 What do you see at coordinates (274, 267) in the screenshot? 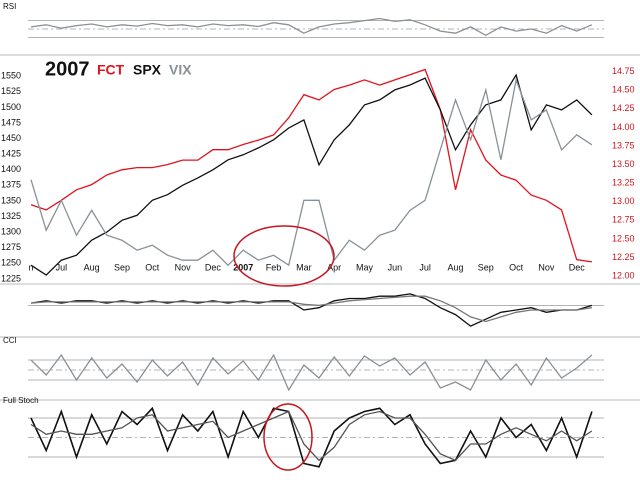
I see `x-tick-label: Feb` at bounding box center [274, 267].